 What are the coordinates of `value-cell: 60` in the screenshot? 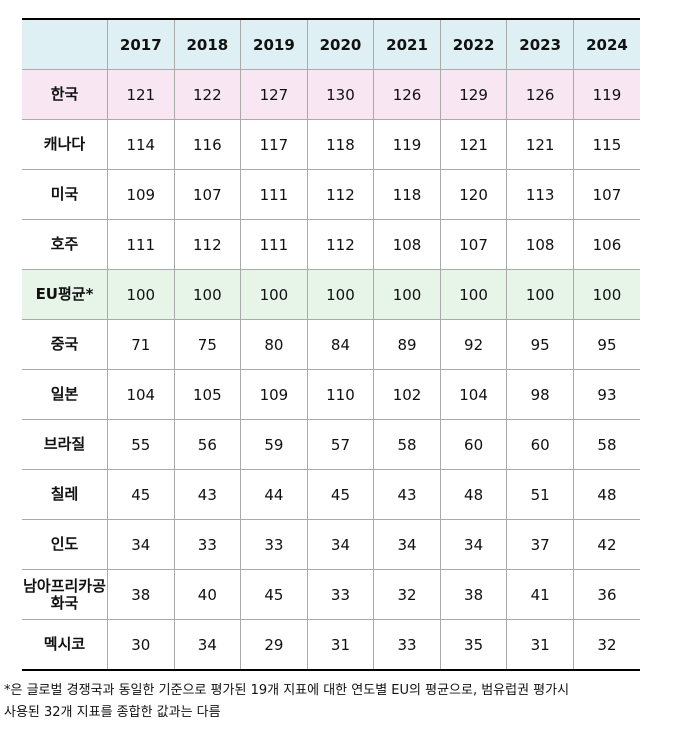 It's located at (473, 444).